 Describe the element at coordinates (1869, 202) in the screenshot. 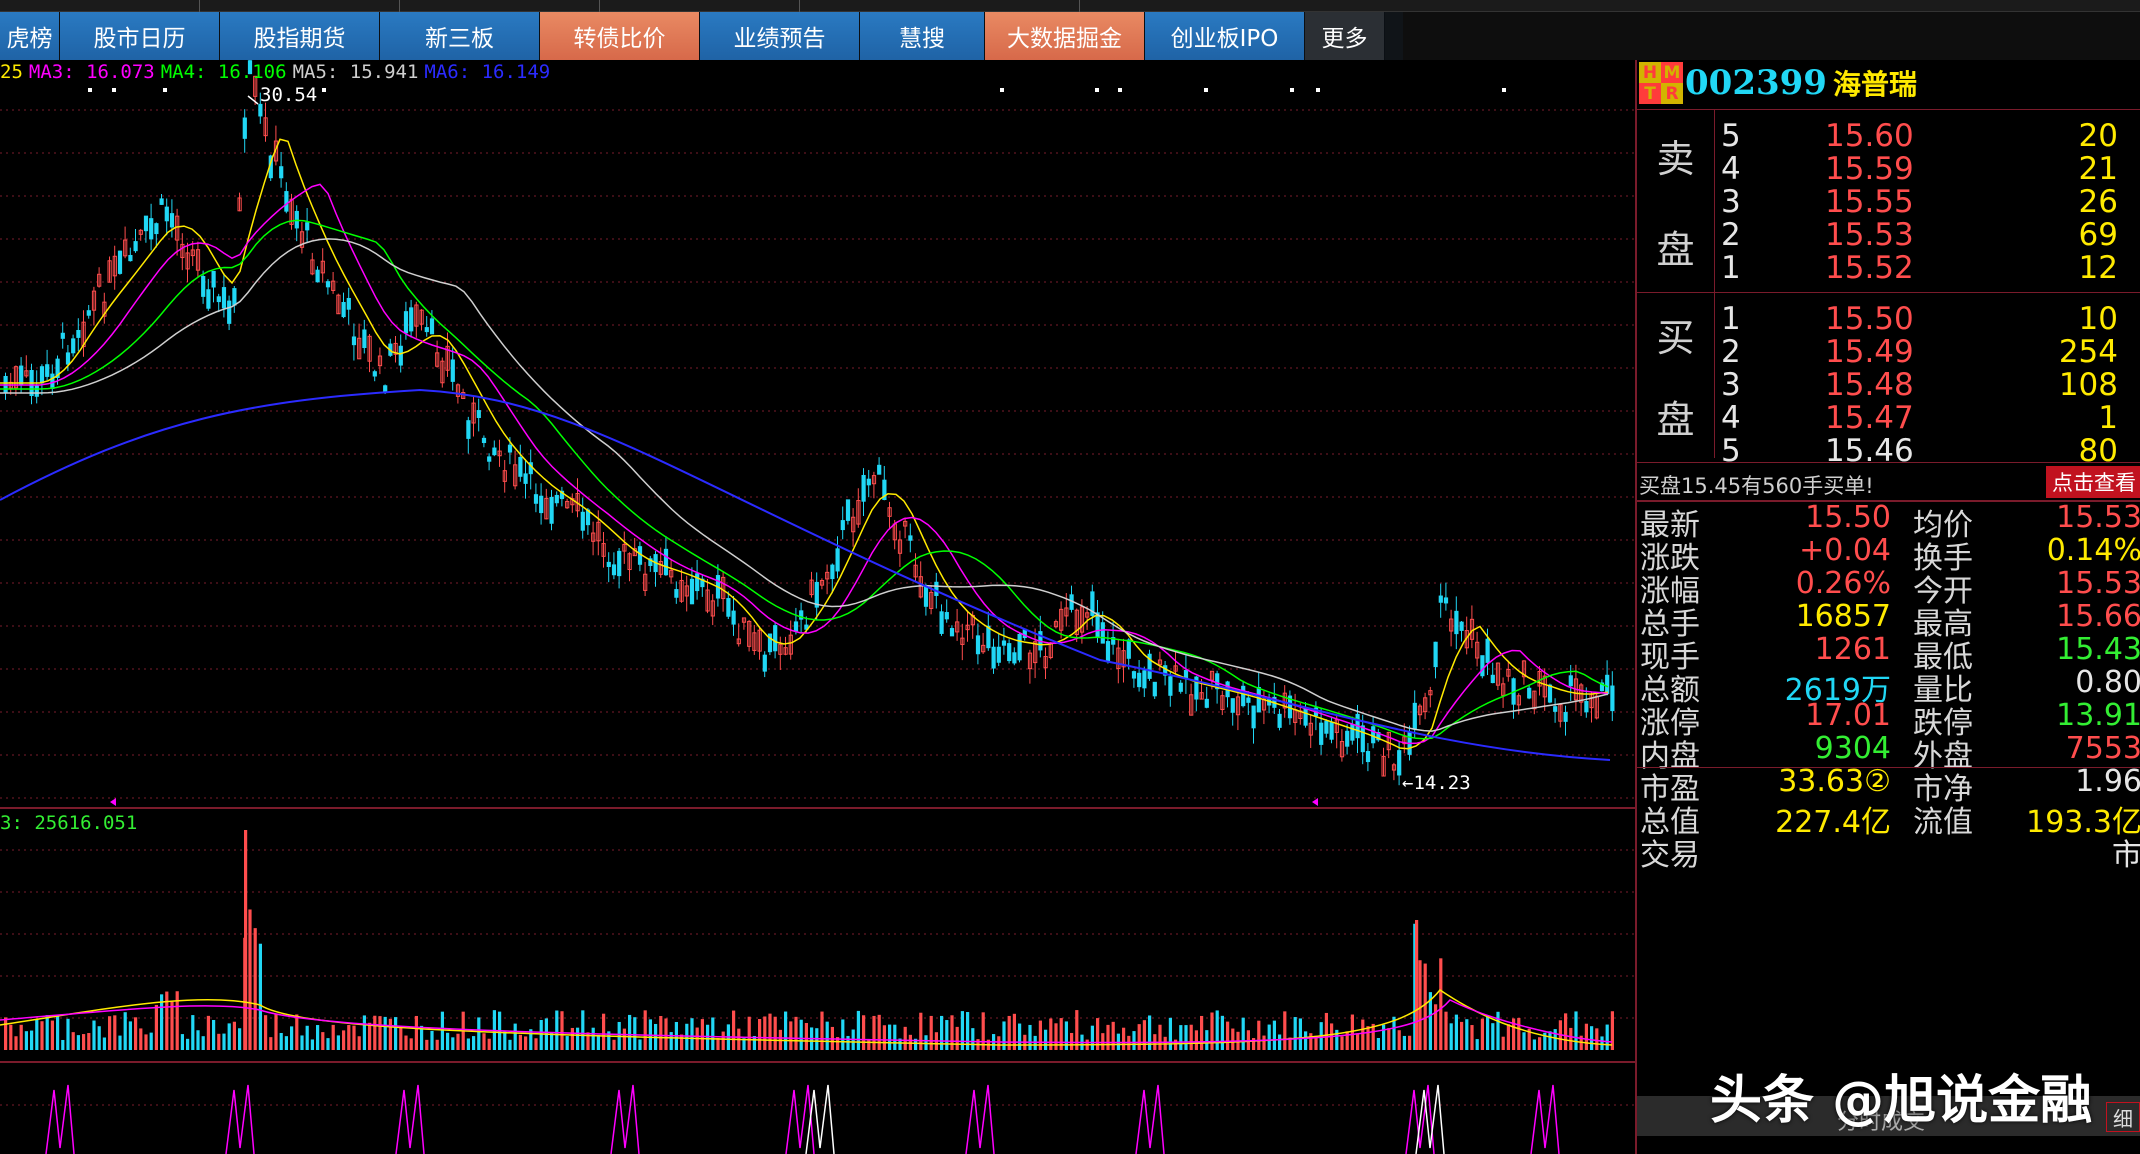

I see `level-price: 15.55` at that location.